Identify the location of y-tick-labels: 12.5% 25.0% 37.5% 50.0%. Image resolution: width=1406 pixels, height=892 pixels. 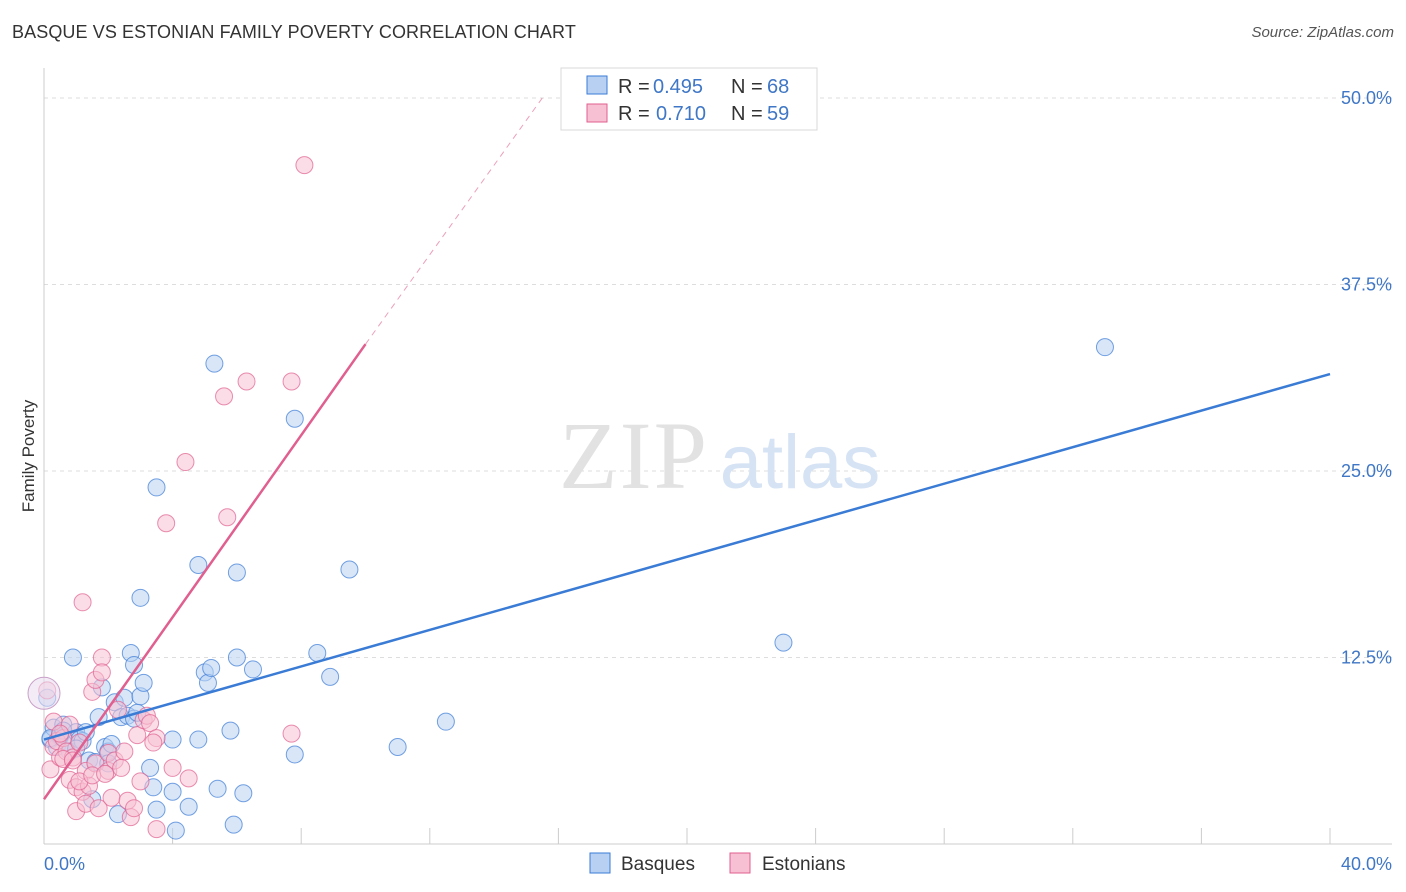
(1366, 378).